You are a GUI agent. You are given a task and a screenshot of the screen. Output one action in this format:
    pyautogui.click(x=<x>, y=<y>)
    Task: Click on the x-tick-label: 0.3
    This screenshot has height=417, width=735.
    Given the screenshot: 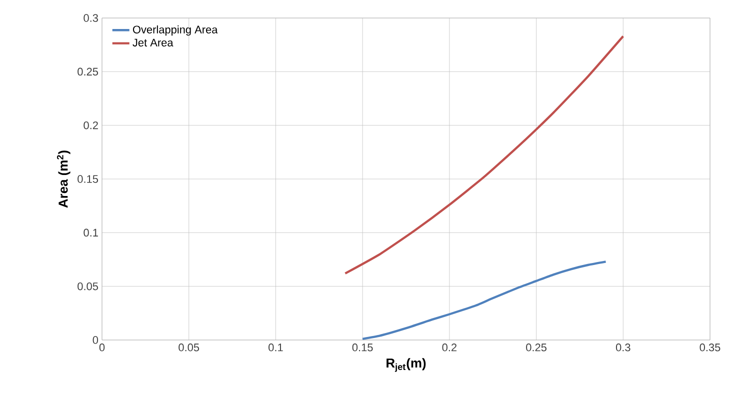 What is the action you would take?
    pyautogui.click(x=623, y=348)
    